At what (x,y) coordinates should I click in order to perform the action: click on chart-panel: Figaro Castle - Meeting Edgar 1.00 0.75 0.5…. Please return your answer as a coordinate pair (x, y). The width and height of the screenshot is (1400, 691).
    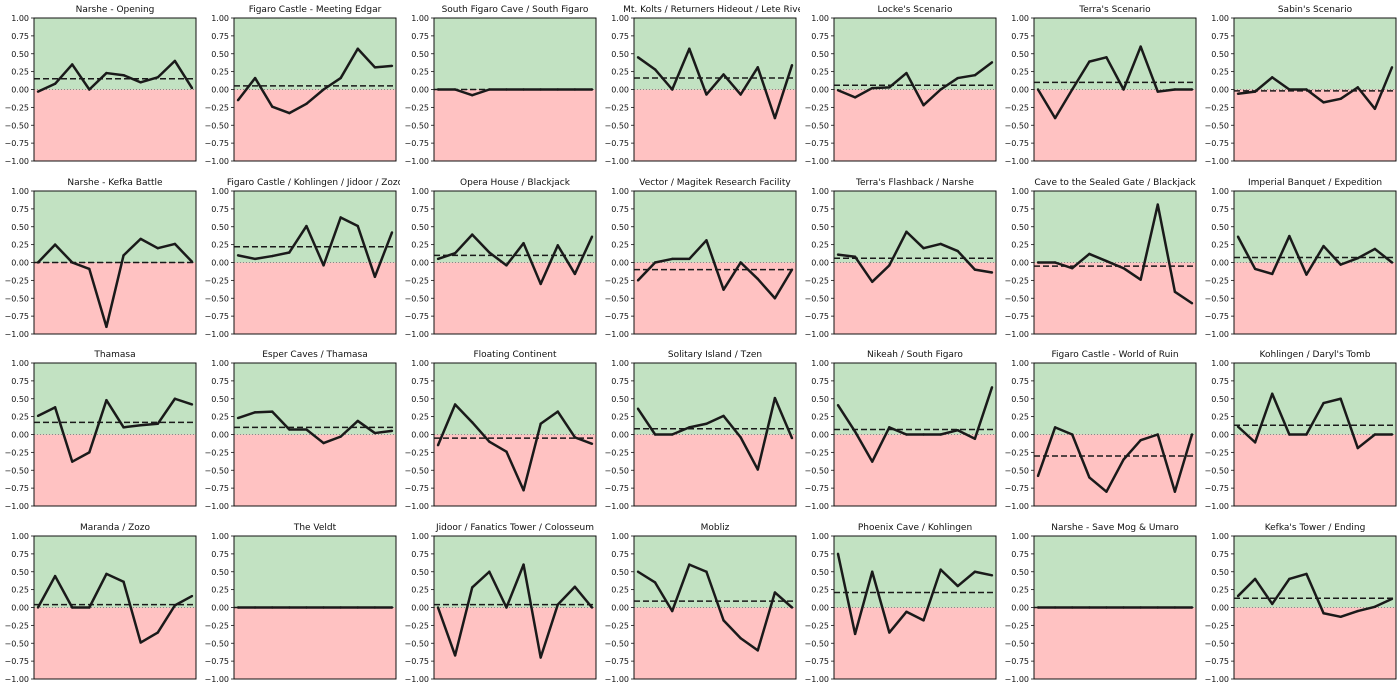
    Looking at the image, I should click on (300, 85).